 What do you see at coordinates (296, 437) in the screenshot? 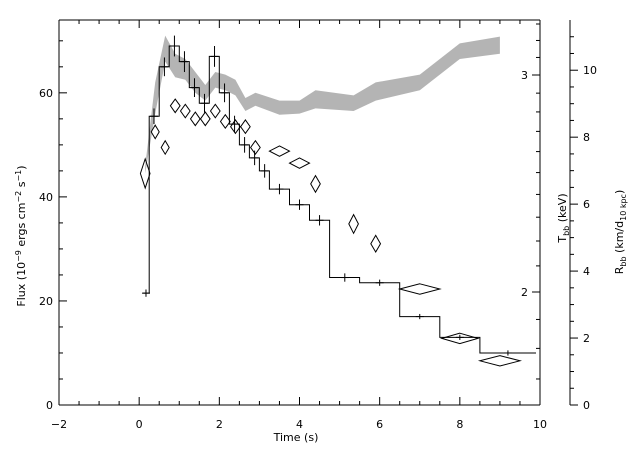
I see `x-axis-label: Time (s)` at bounding box center [296, 437].